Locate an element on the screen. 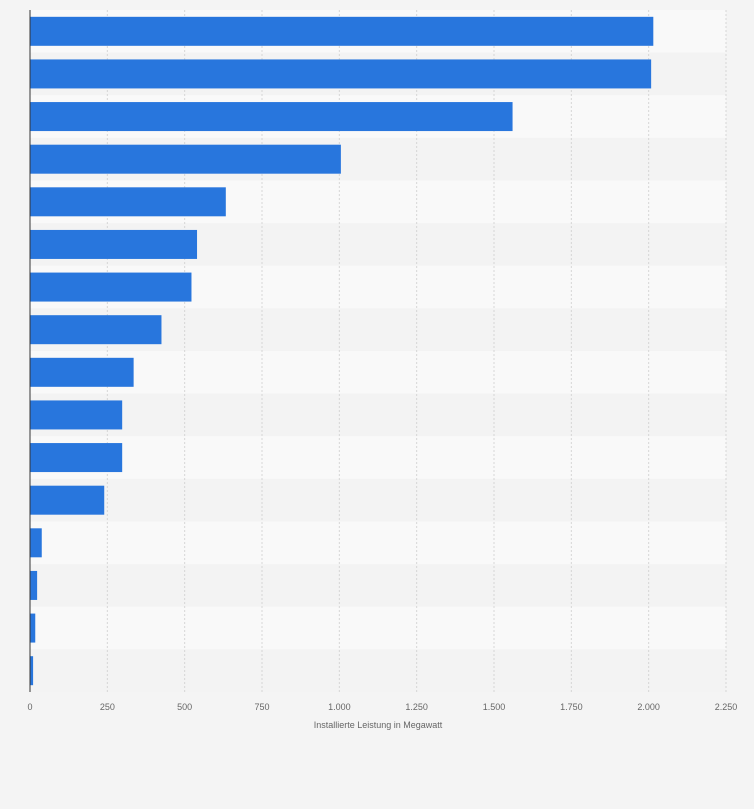  x-axis-ticks: 0 250 500 750 1.000 1.250 1.500 1.750 2.000 2.250 is located at coordinates (382, 707).